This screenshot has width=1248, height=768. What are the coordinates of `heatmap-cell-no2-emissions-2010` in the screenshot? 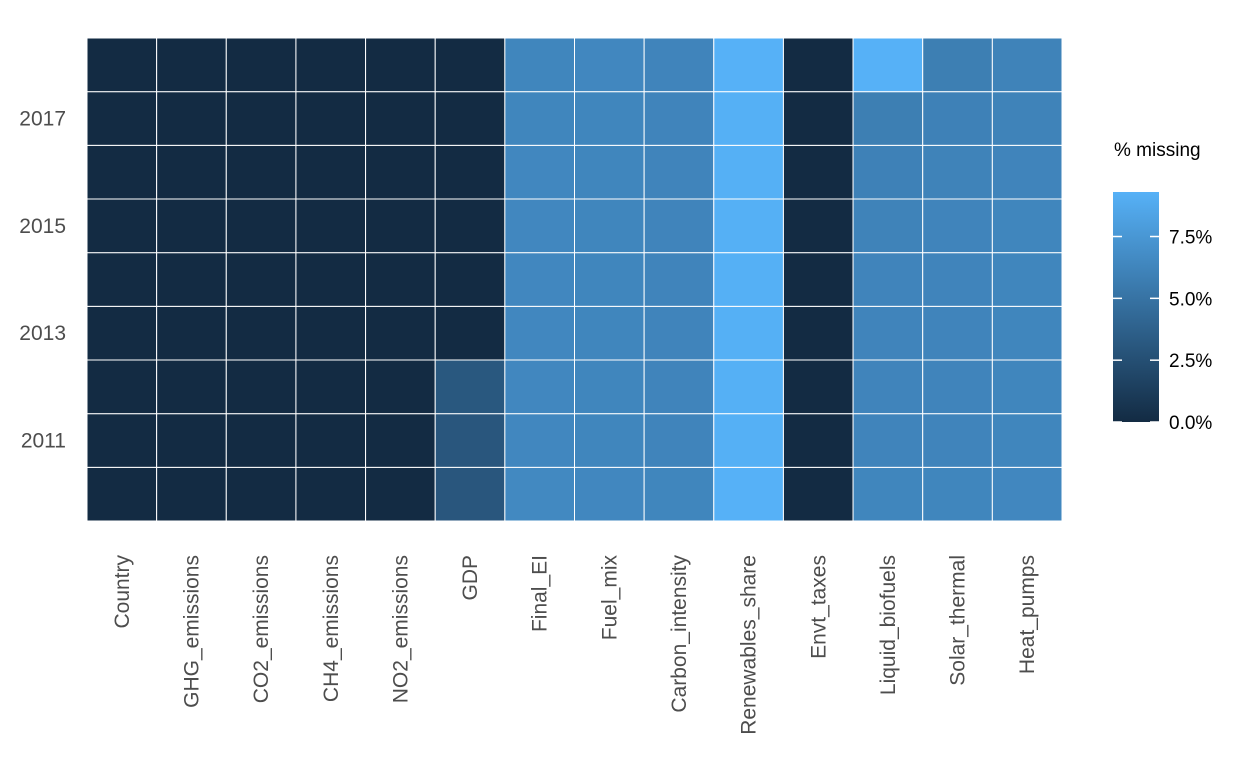 It's located at (400, 494).